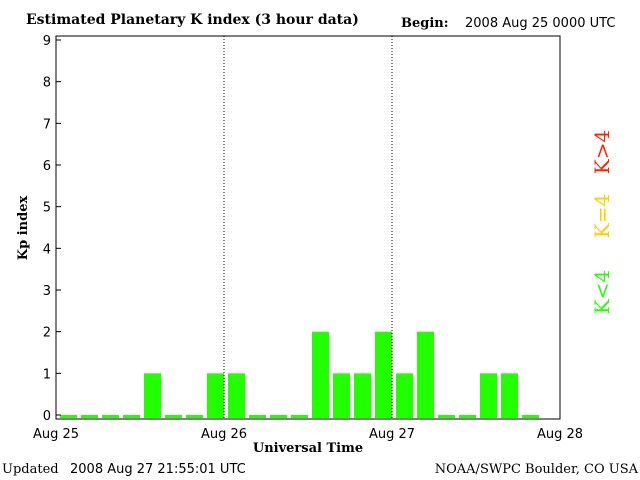  I want to click on y-tick-label: 9, so click(47, 41).